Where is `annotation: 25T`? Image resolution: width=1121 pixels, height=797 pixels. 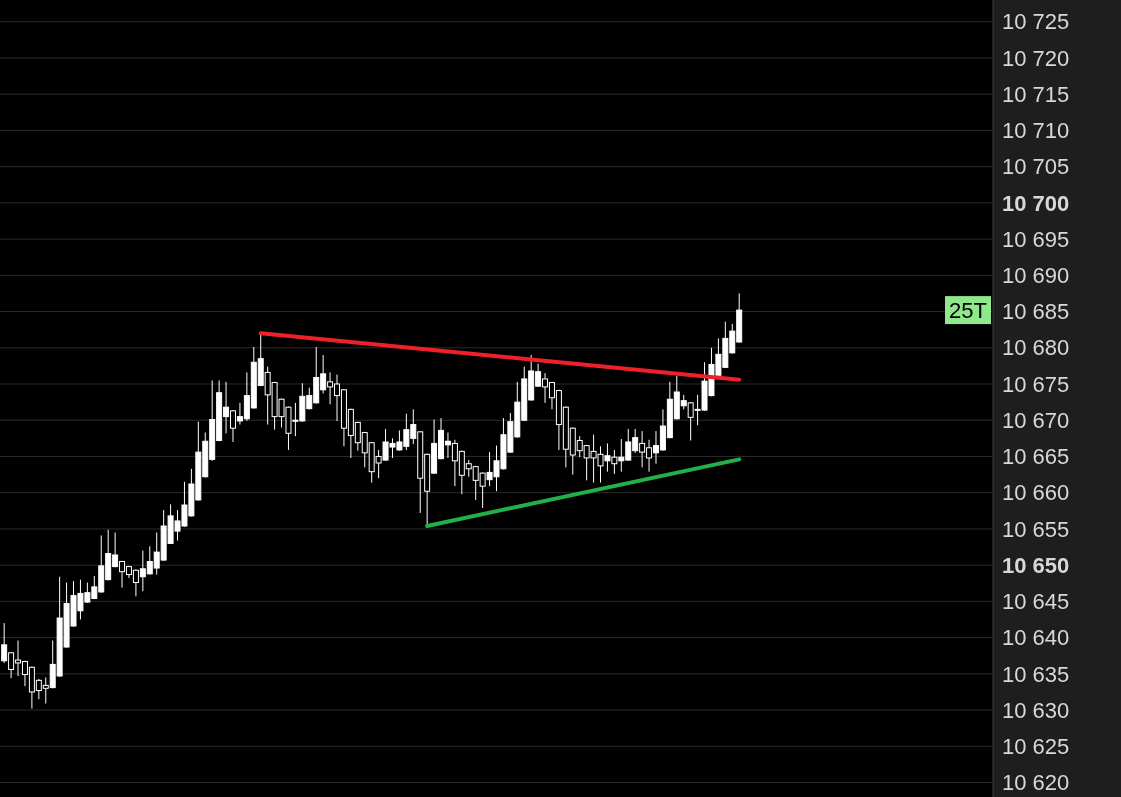
annotation: 25T is located at coordinates (968, 310).